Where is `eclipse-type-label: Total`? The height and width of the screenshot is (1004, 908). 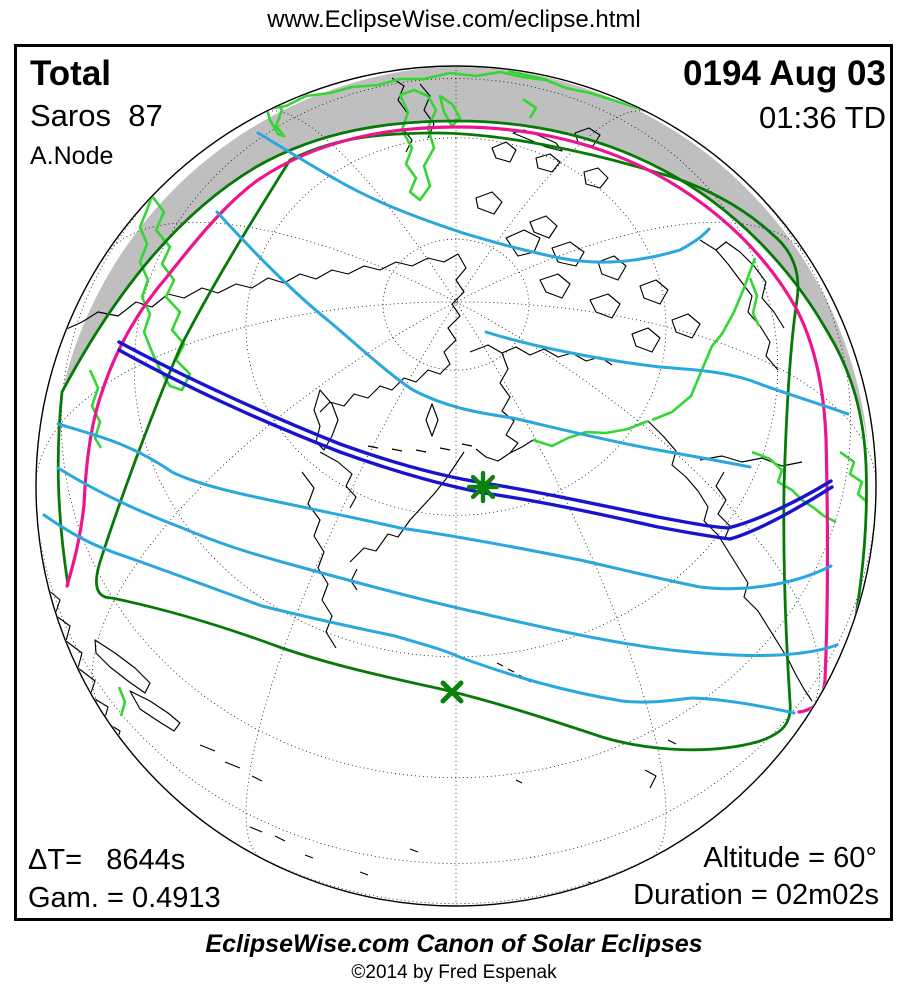
eclipse-type-label: Total is located at coordinates (71, 73).